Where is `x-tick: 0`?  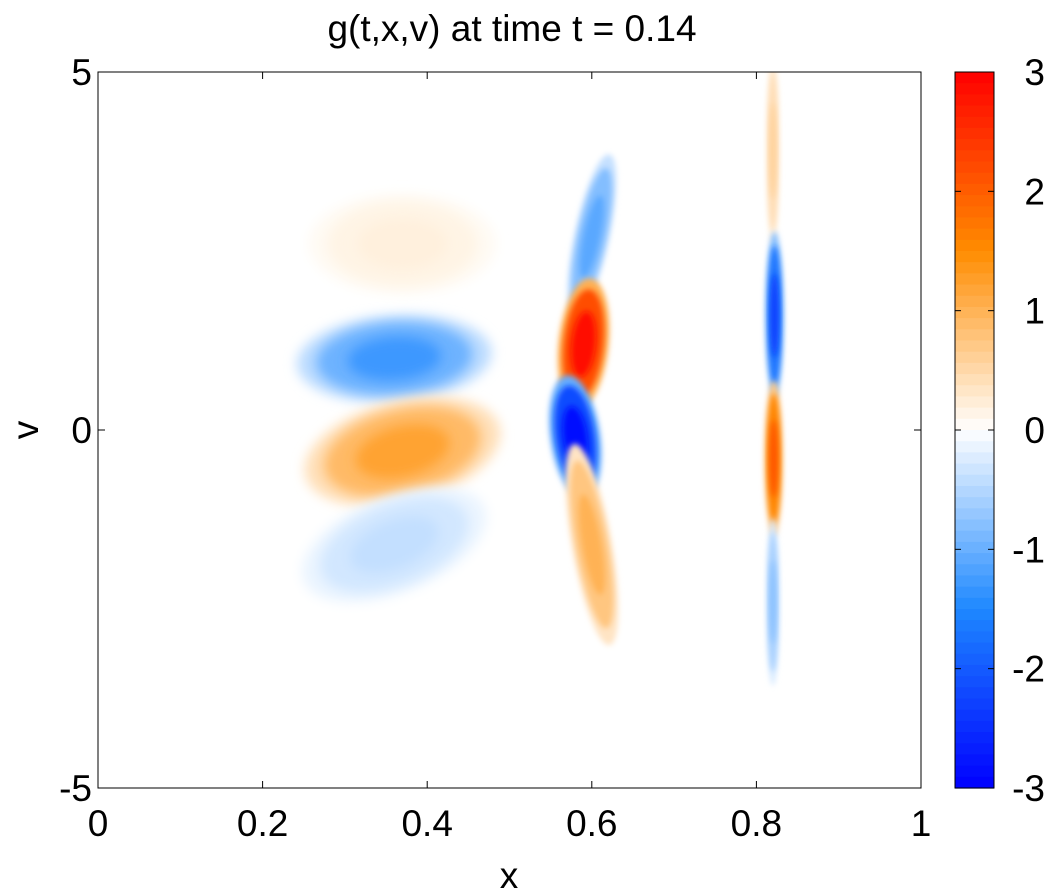
x-tick: 0 is located at coordinates (98, 458).